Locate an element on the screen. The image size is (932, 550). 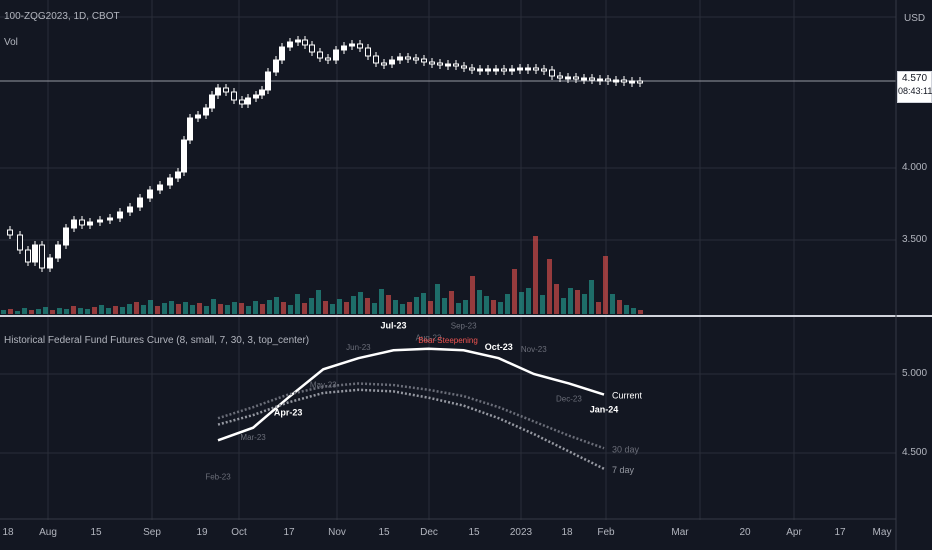
contract-label: Aug-23 is located at coordinates (429, 338).